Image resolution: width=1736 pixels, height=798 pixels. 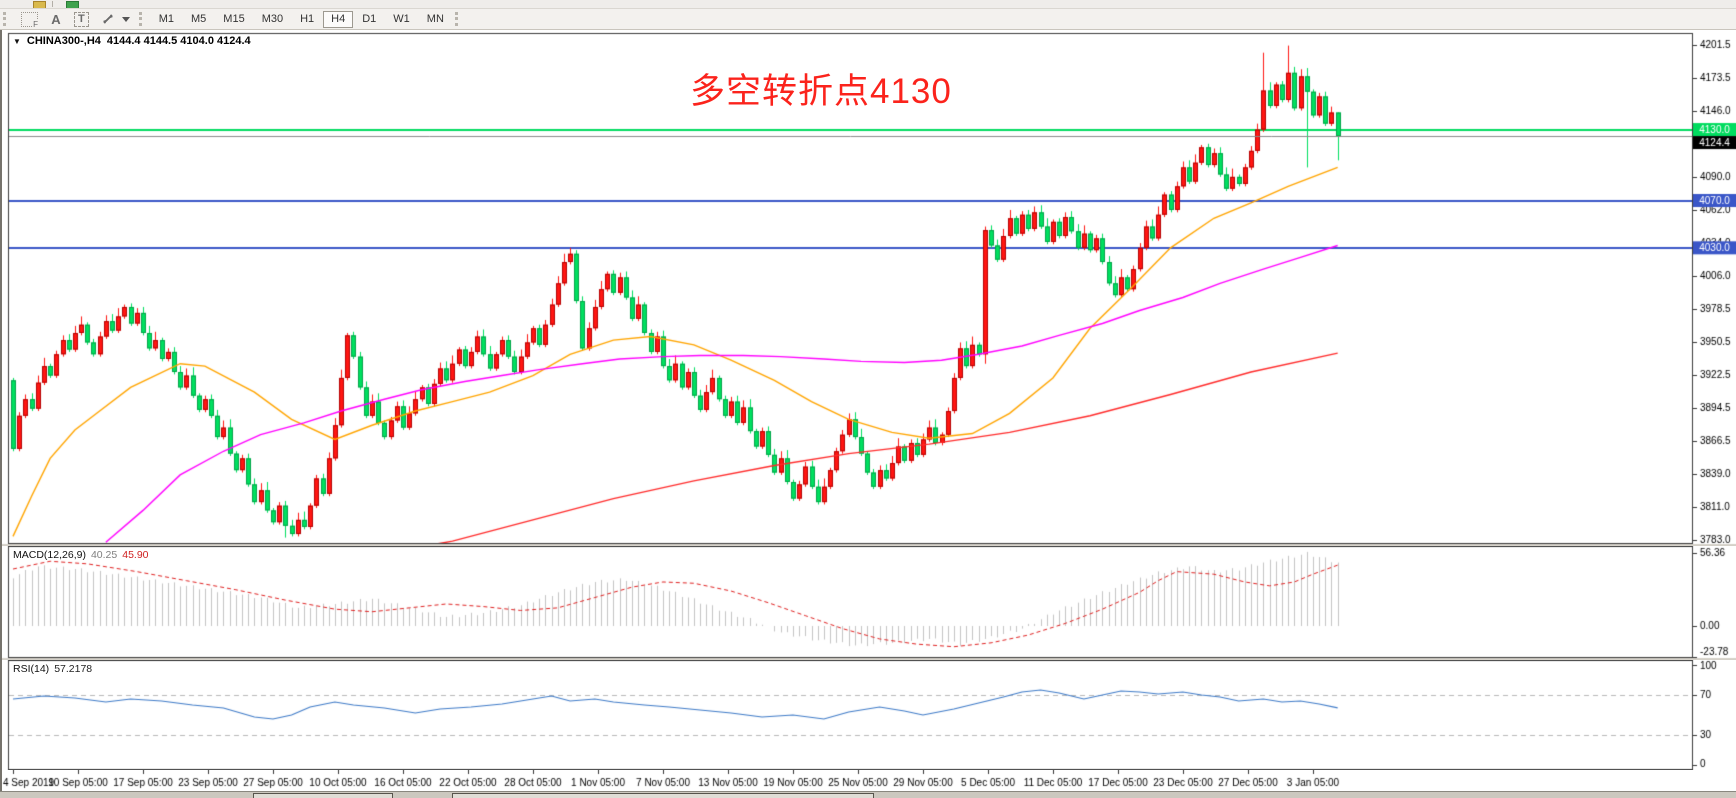 What do you see at coordinates (49, 555) in the screenshot?
I see `macd-name: MACD(12,26,9)` at bounding box center [49, 555].